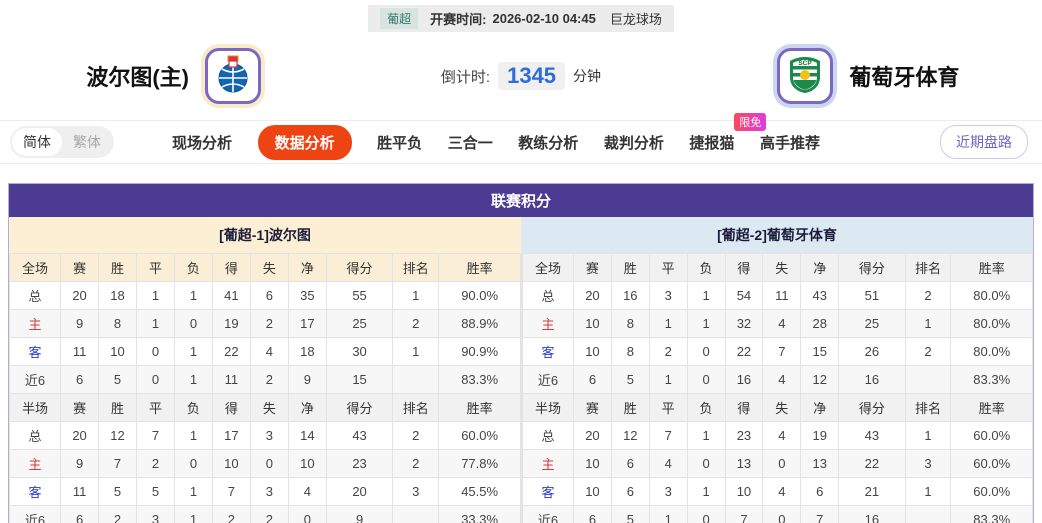 The image size is (1042, 523). Describe the element at coordinates (264, 491) in the screenshot. I see `table-row: 客 11 5 5 1 7 3 4 20 3 45.5%` at that location.